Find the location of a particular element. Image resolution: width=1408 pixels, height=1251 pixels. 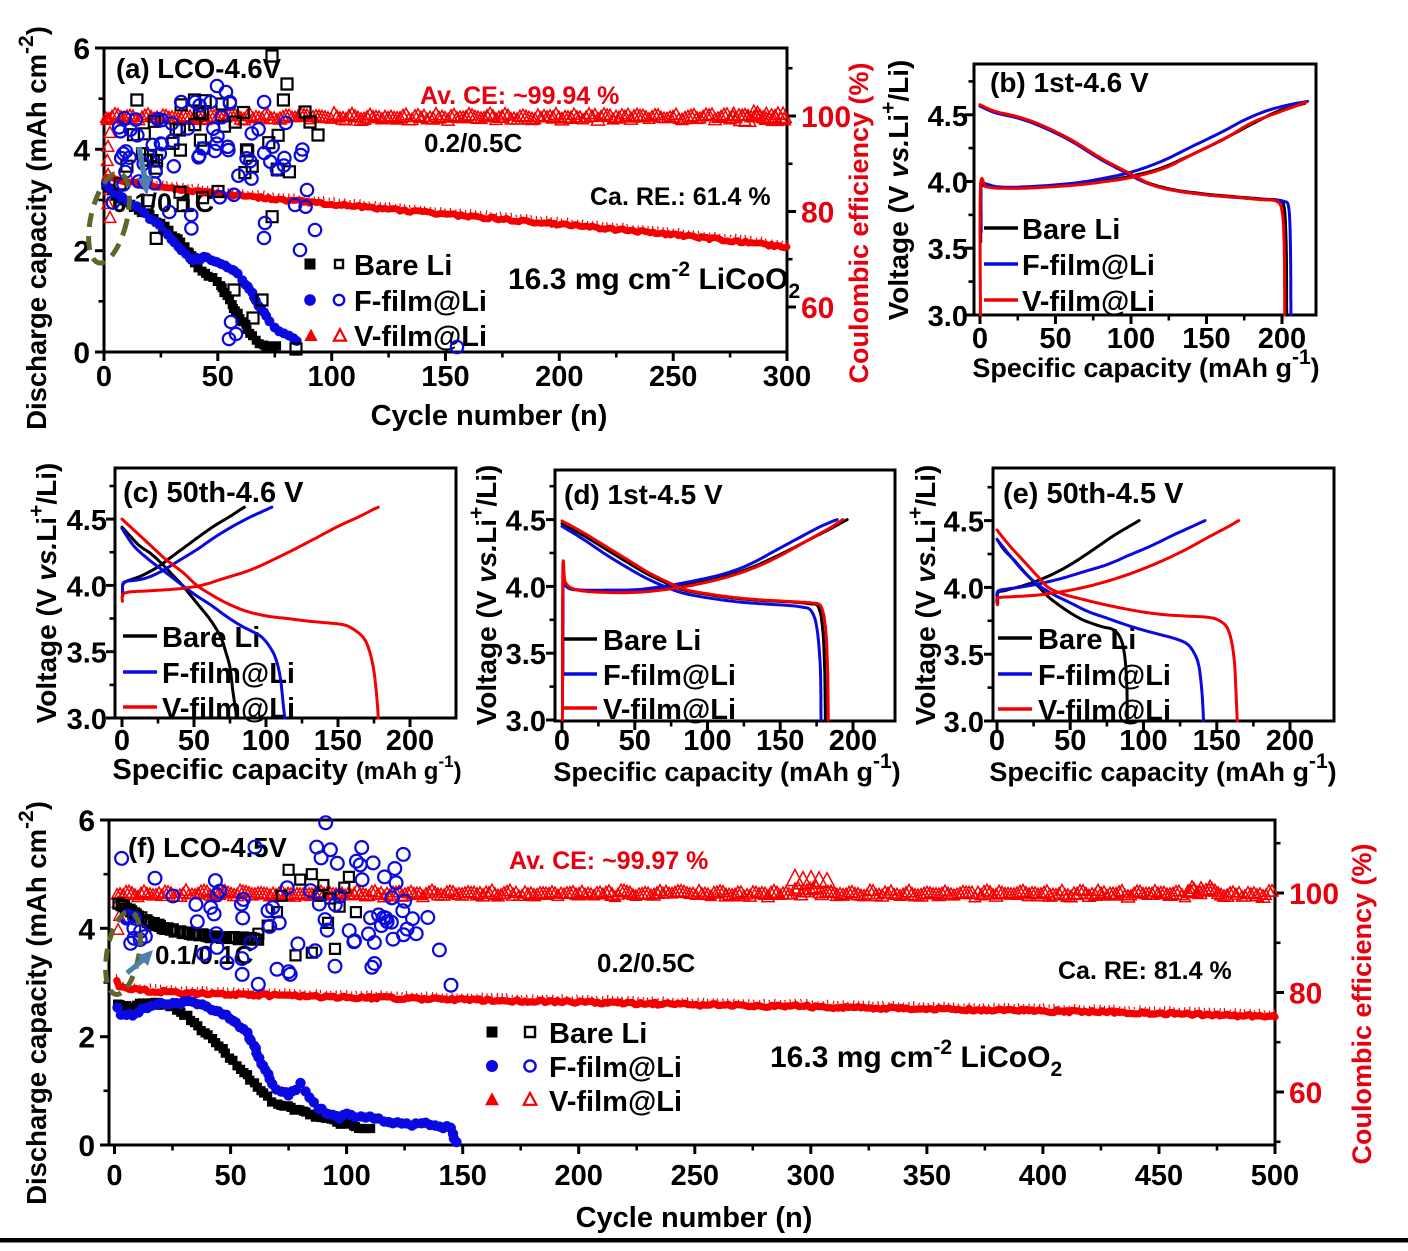

svg-text: (d) 1st-4.5 V is located at coordinates (643, 494).